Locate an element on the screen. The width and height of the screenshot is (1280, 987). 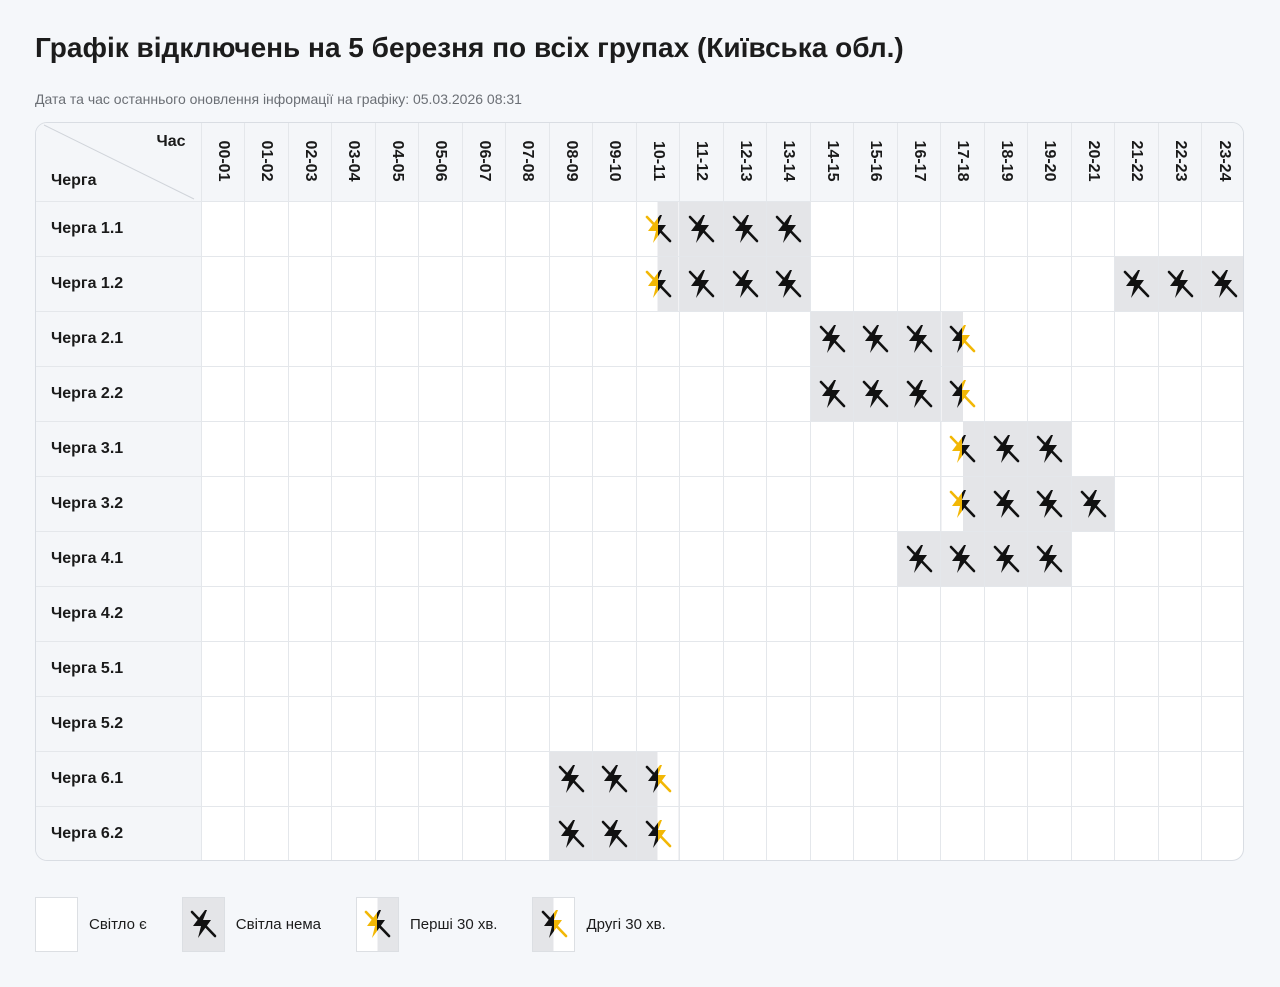
group-label: Черга 1.1 is located at coordinates (119, 229).